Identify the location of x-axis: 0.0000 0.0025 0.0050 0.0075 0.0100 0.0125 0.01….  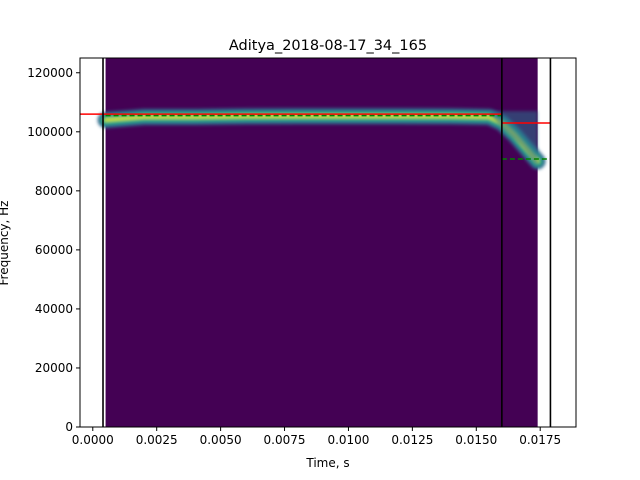
(316, 437).